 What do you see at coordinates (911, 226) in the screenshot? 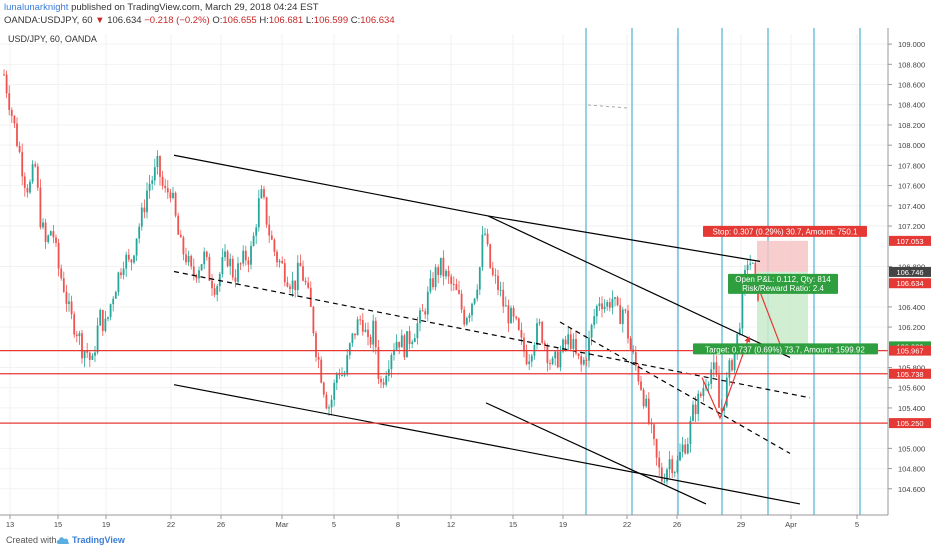
I see `price-tick-label: 107.200` at bounding box center [911, 226].